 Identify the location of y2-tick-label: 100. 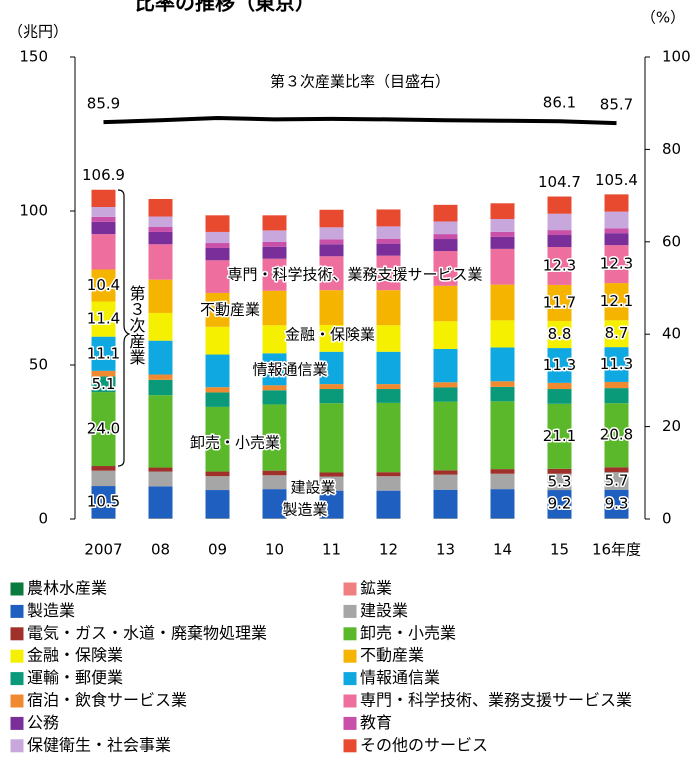
(676, 57).